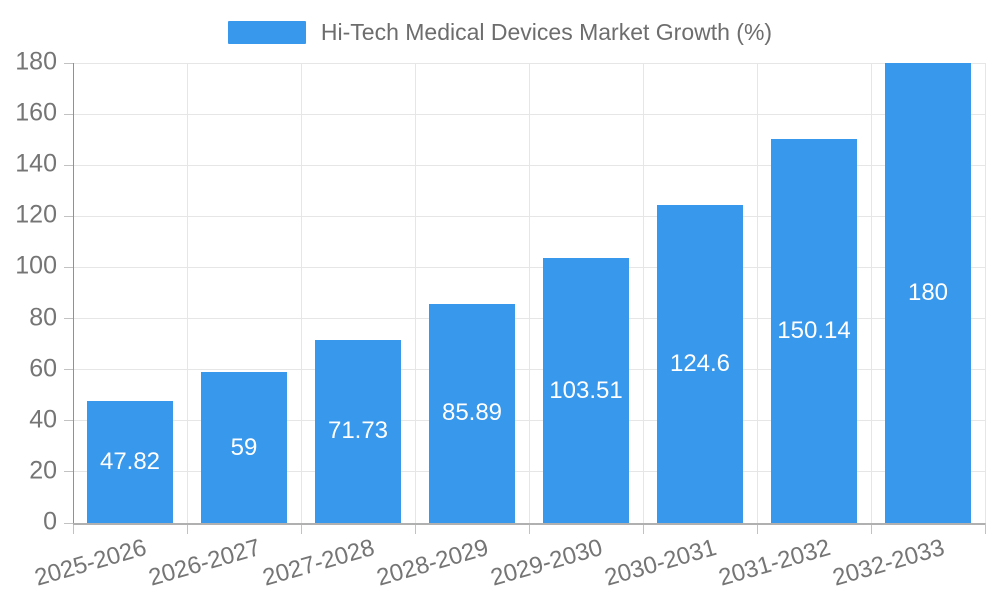 This screenshot has width=1000, height=600. What do you see at coordinates (43, 316) in the screenshot?
I see `y-axis-tick-label: 80` at bounding box center [43, 316].